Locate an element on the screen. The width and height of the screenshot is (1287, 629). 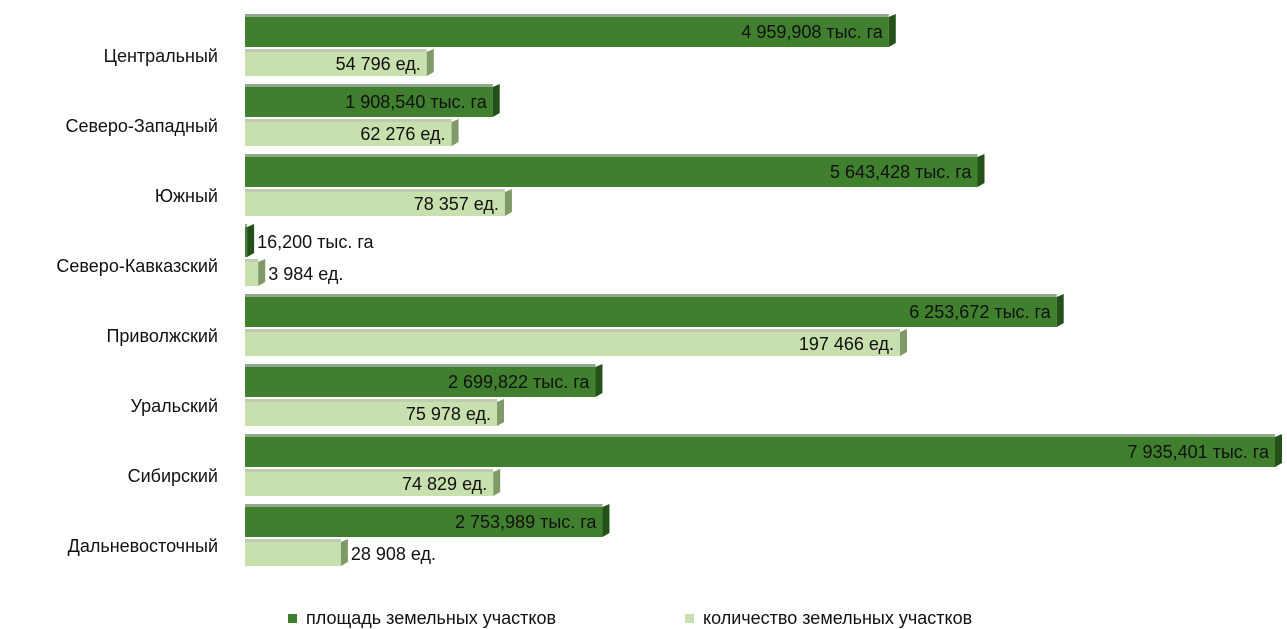
value-label: 75 978 ед. is located at coordinates (448, 414).